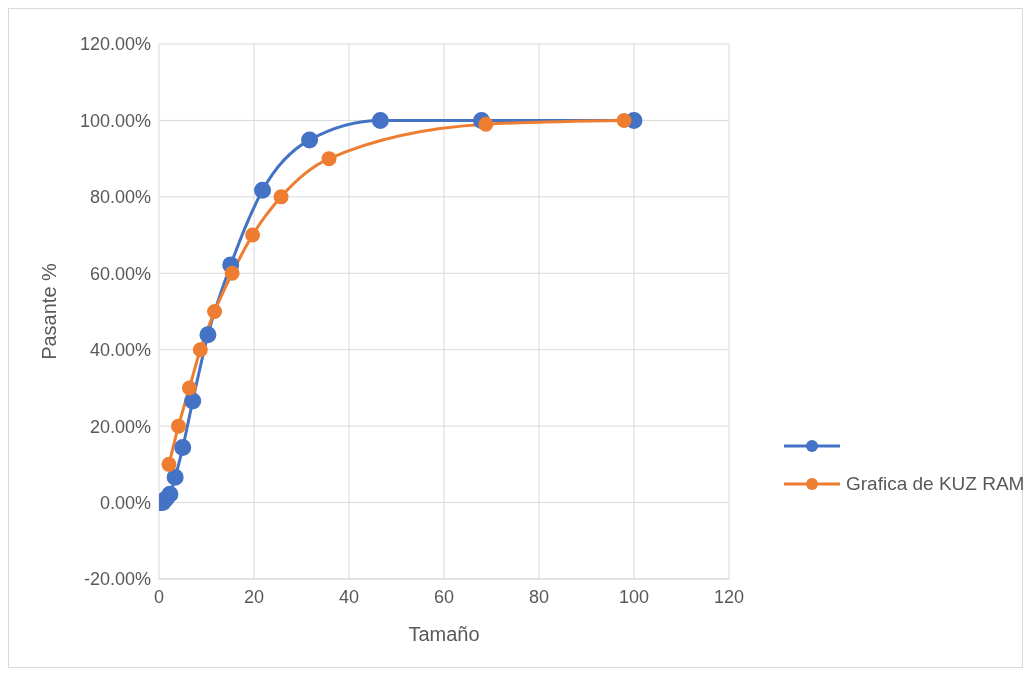 The width and height of the screenshot is (1035, 679). Describe the element at coordinates (120, 273) in the screenshot. I see `y-tick-label: 60.00%` at that location.